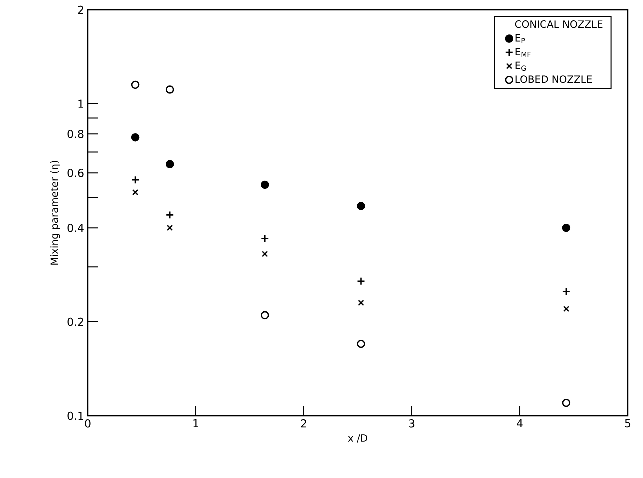 The image size is (643, 478). What do you see at coordinates (76, 173) in the screenshot?
I see `y-tick-label: 0.6` at bounding box center [76, 173].